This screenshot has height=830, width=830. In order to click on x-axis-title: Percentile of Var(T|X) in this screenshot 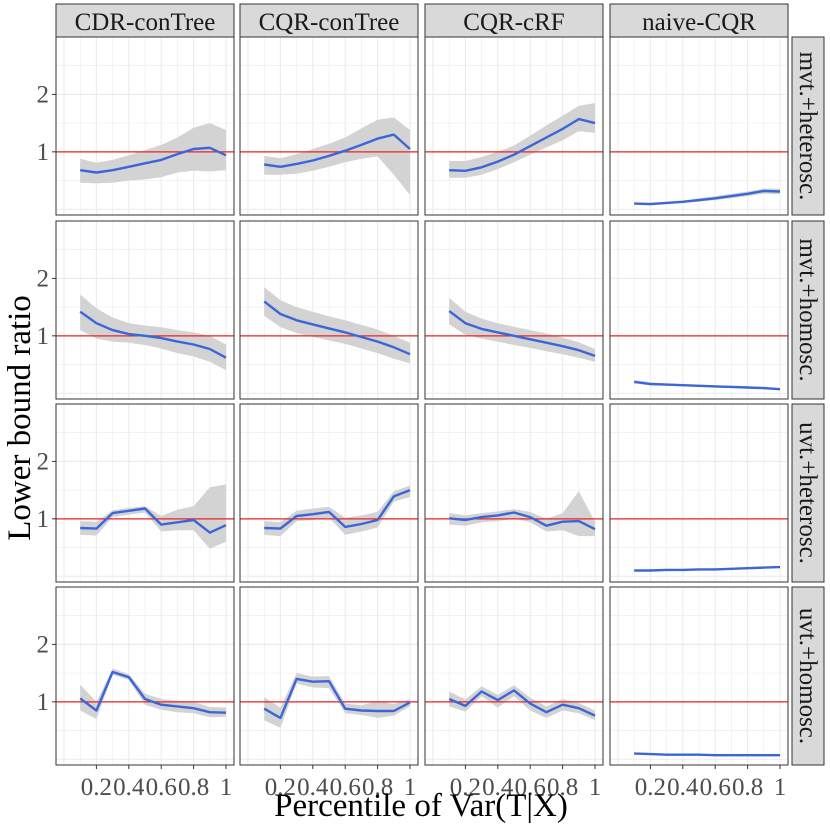, I will do `click(421, 806)`.